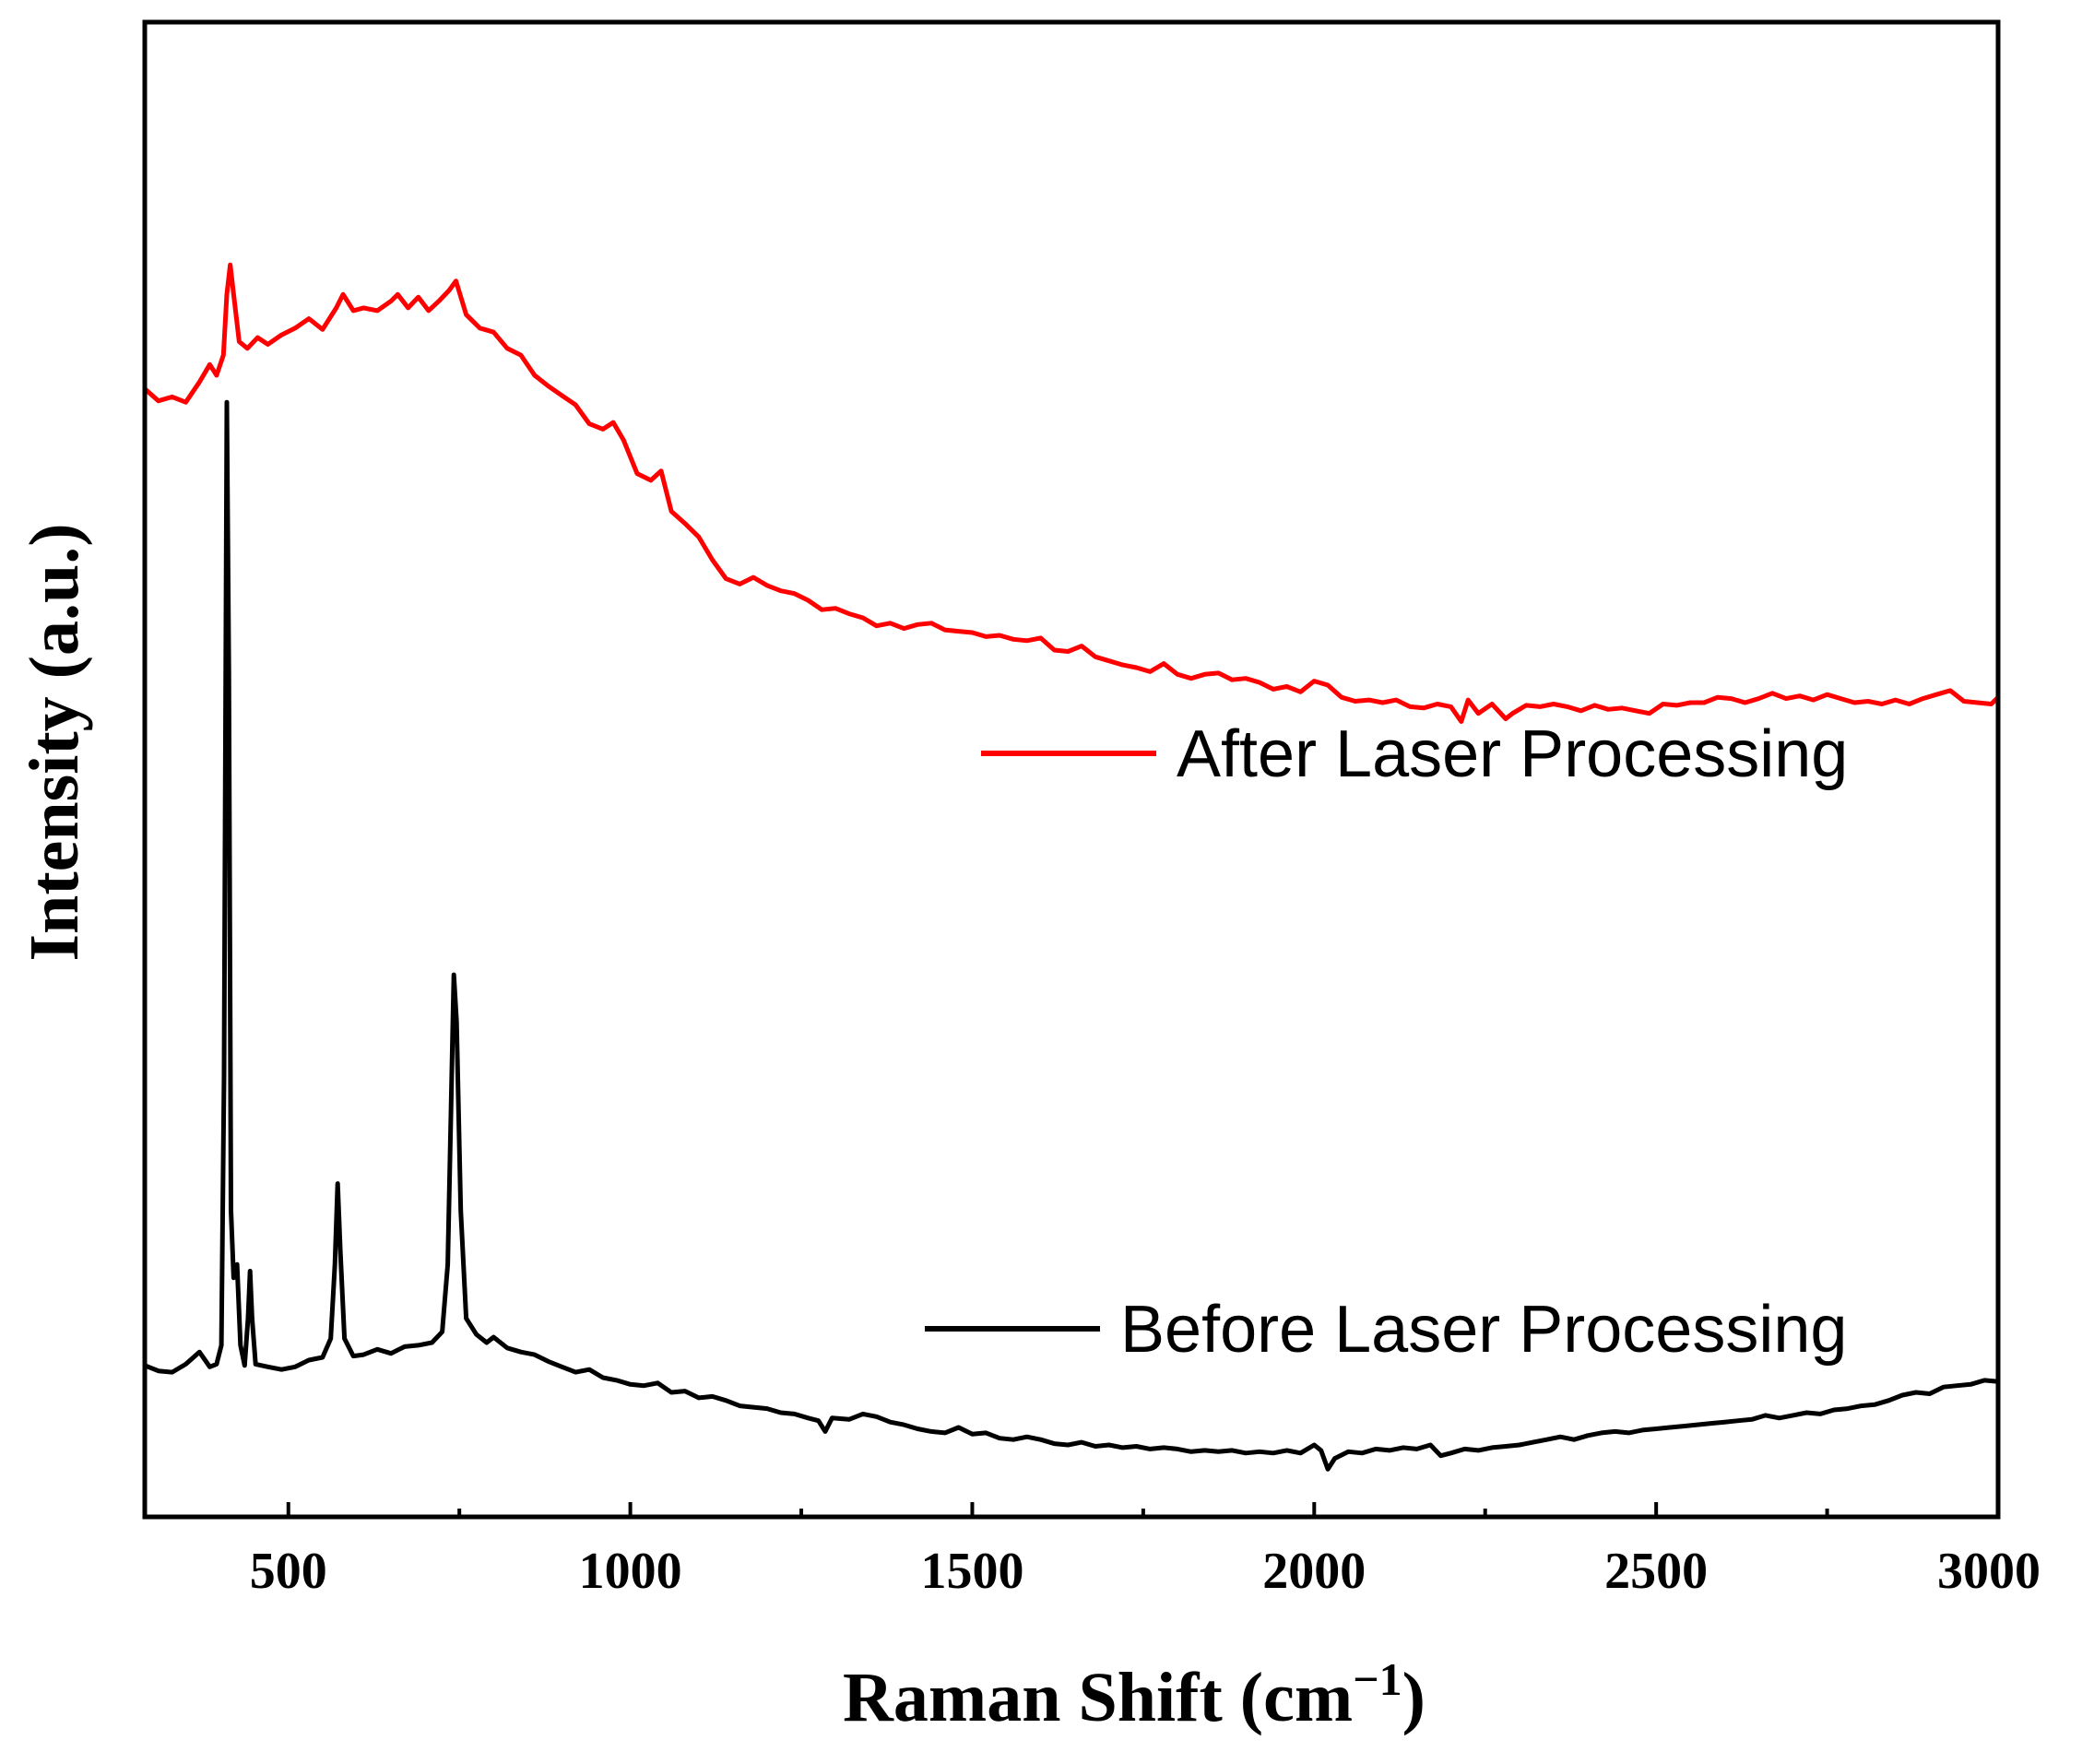  I want to click on x-axis-ticks, so click(1143, 1509).